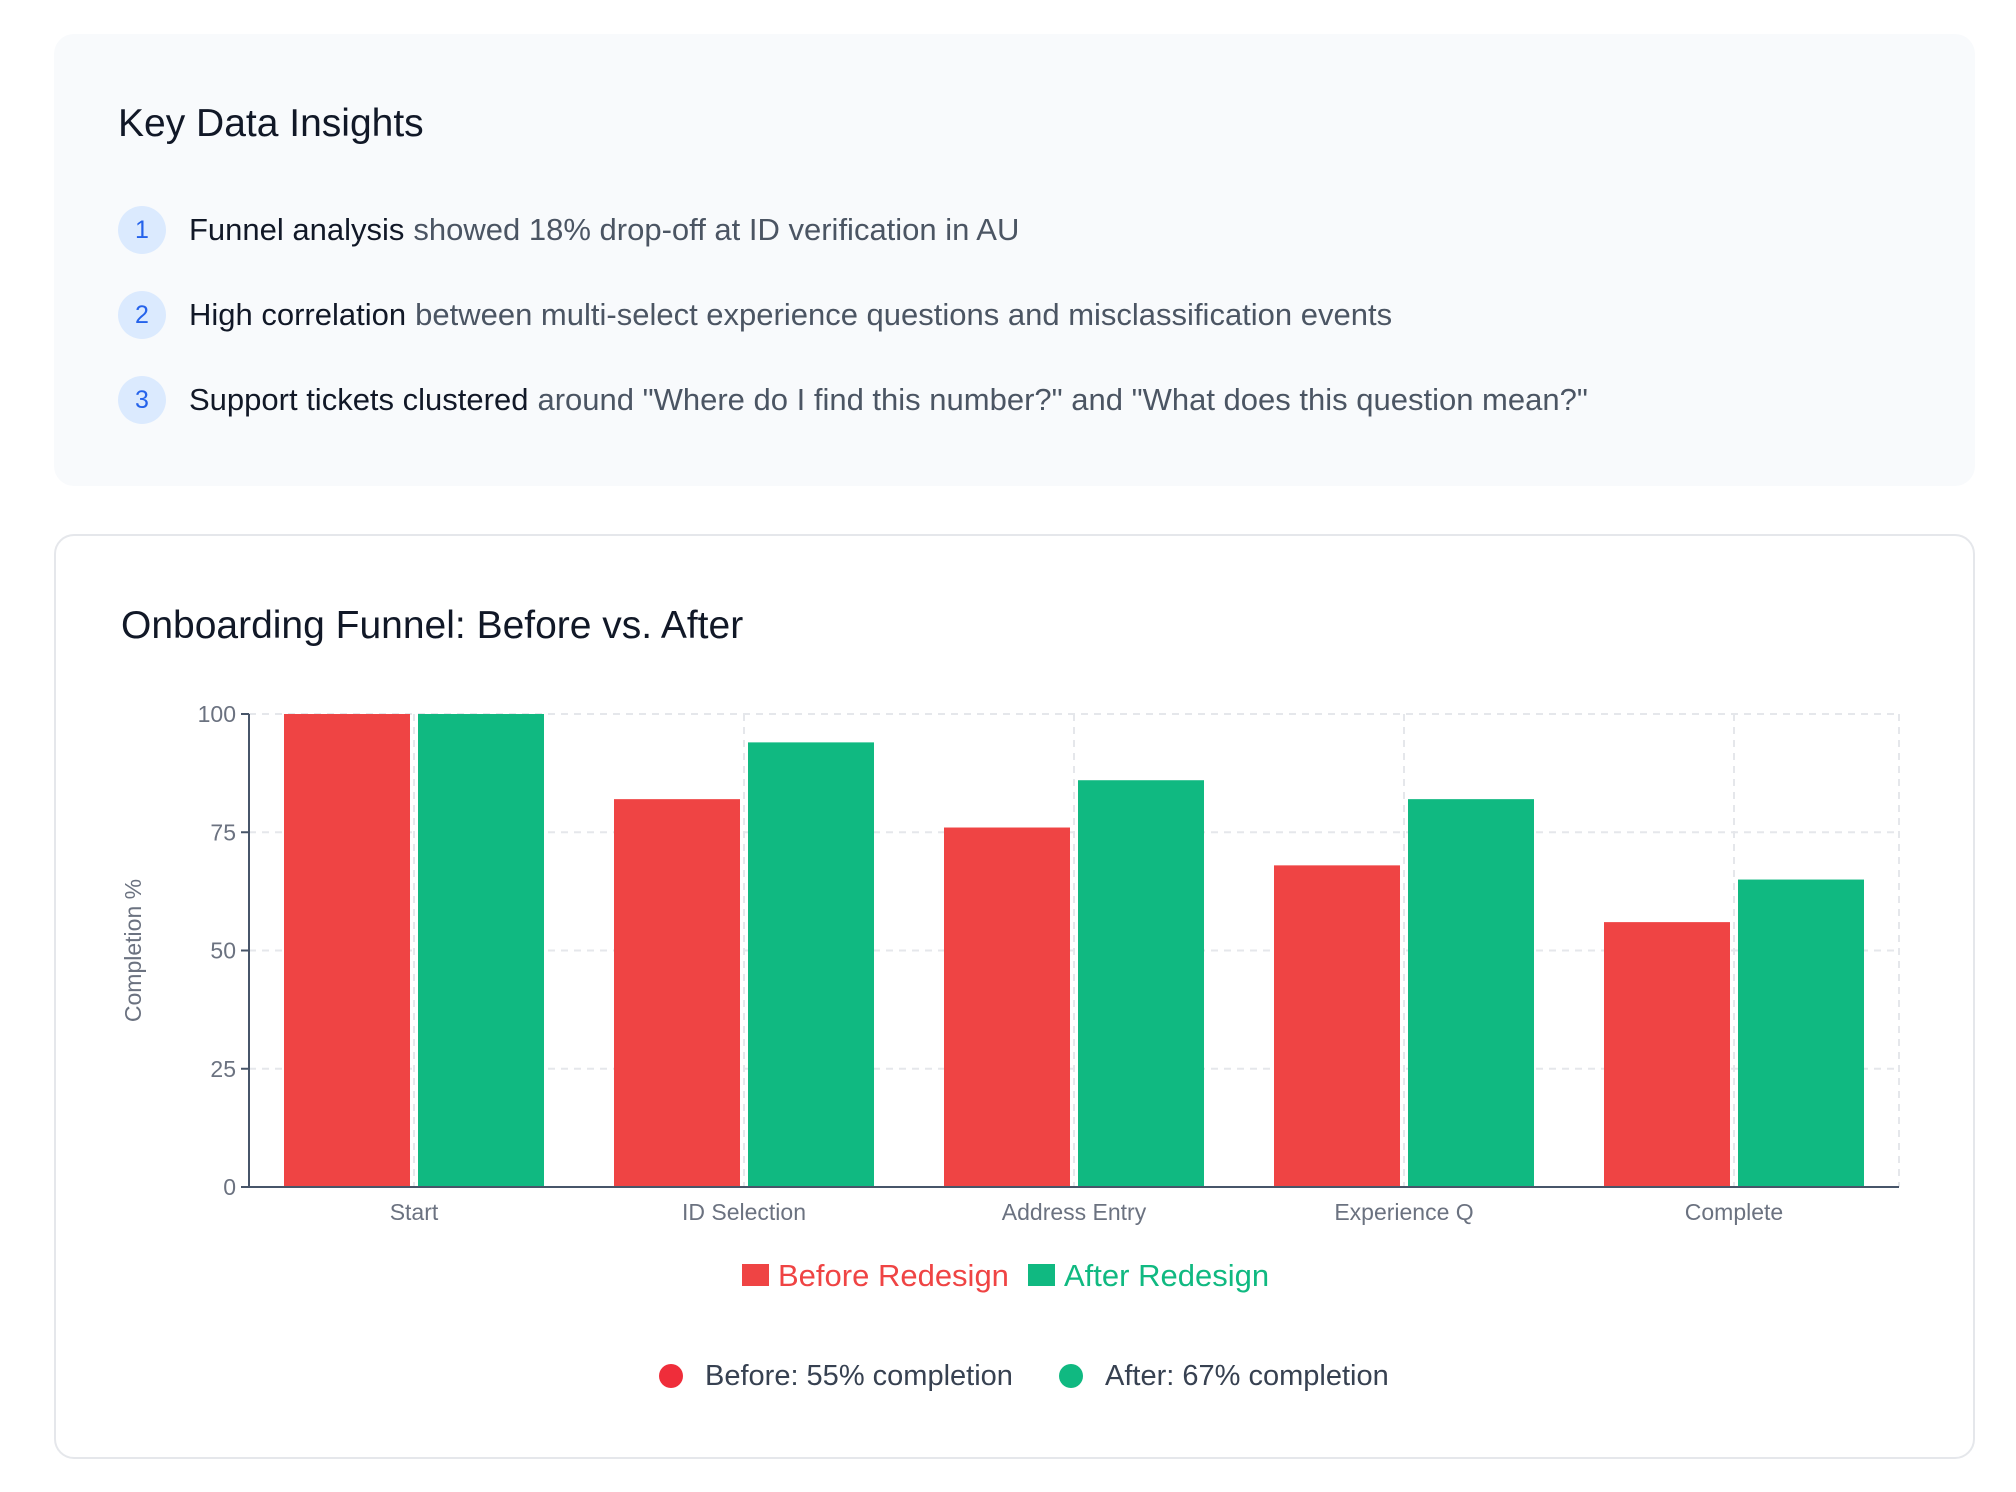  I want to click on insight-number-badge: 1, so click(142, 230).